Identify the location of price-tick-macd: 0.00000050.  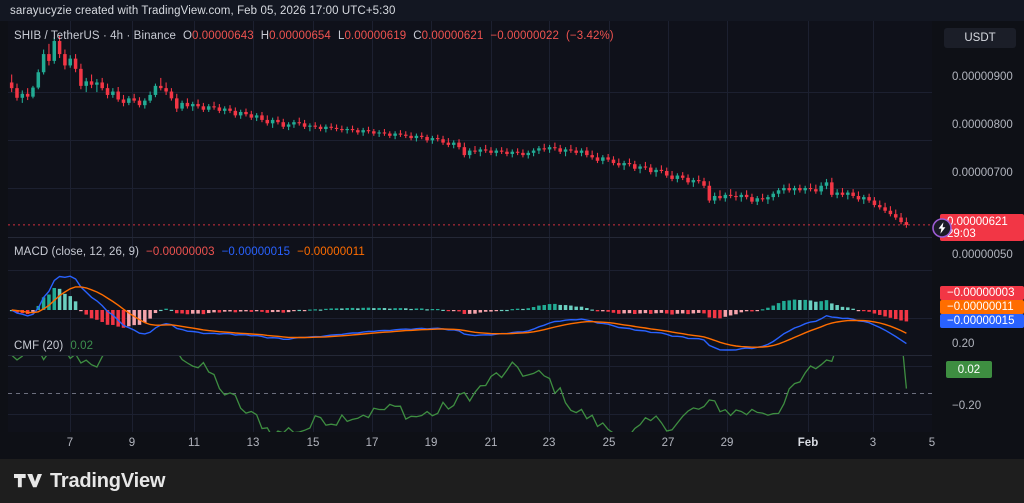
(982, 255).